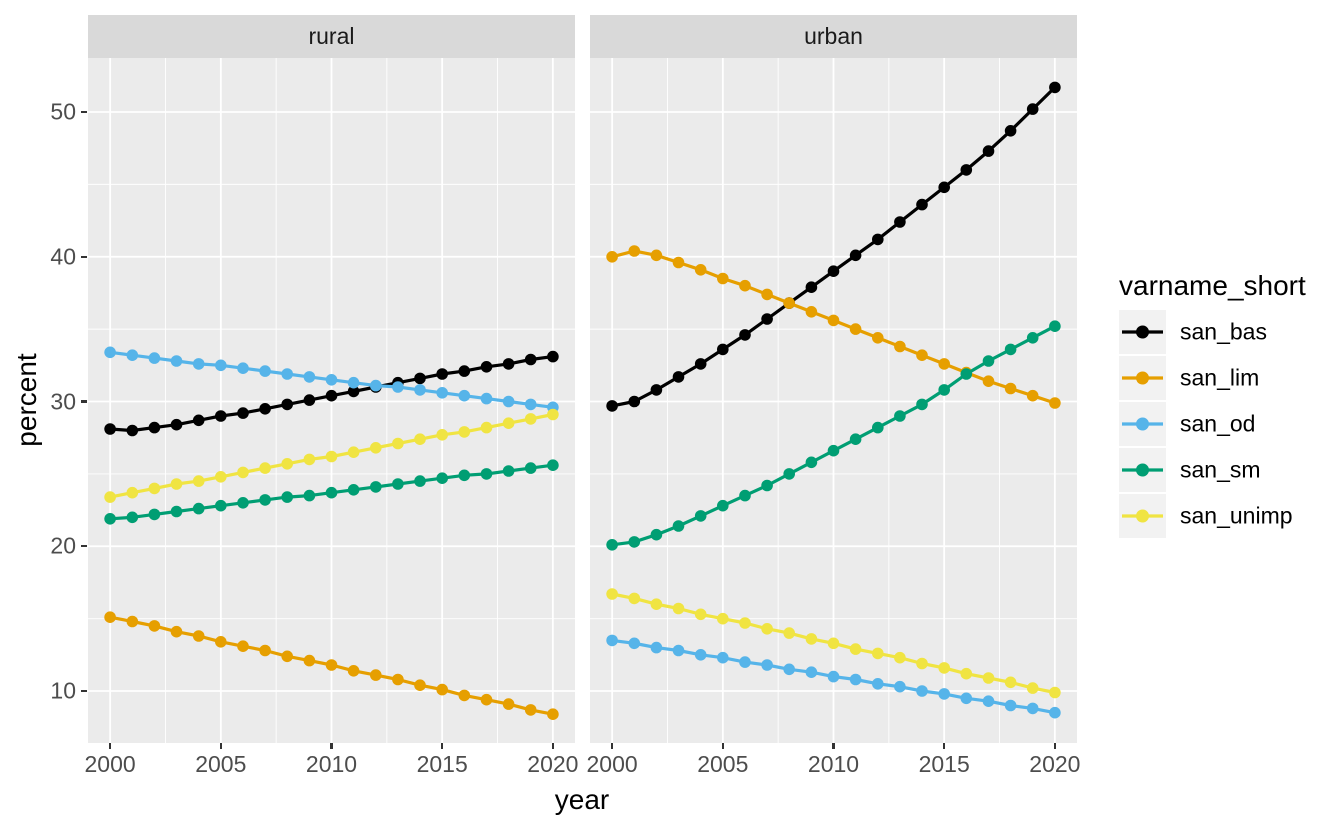 The height and width of the screenshot is (830, 1344). What do you see at coordinates (353, 671) in the screenshot?
I see `data-point-san_lim-rural-2011` at bounding box center [353, 671].